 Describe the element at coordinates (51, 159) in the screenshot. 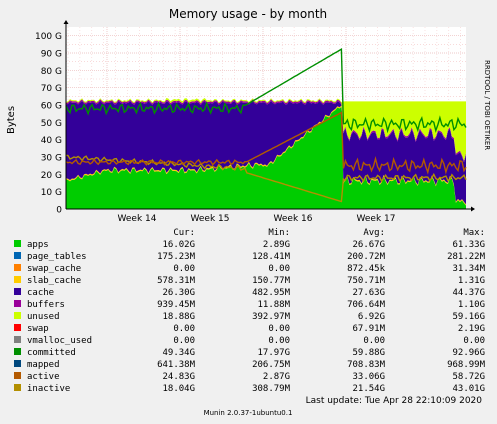

I see `y-tick-label: 30 G` at that location.